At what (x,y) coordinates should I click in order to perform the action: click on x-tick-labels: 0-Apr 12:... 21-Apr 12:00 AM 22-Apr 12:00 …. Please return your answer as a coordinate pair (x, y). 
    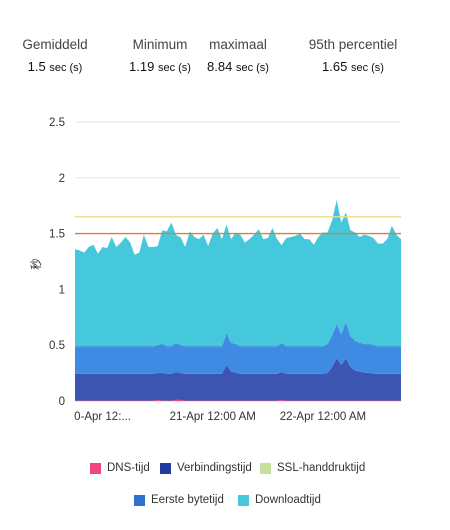
    Looking at the image, I should click on (220, 417).